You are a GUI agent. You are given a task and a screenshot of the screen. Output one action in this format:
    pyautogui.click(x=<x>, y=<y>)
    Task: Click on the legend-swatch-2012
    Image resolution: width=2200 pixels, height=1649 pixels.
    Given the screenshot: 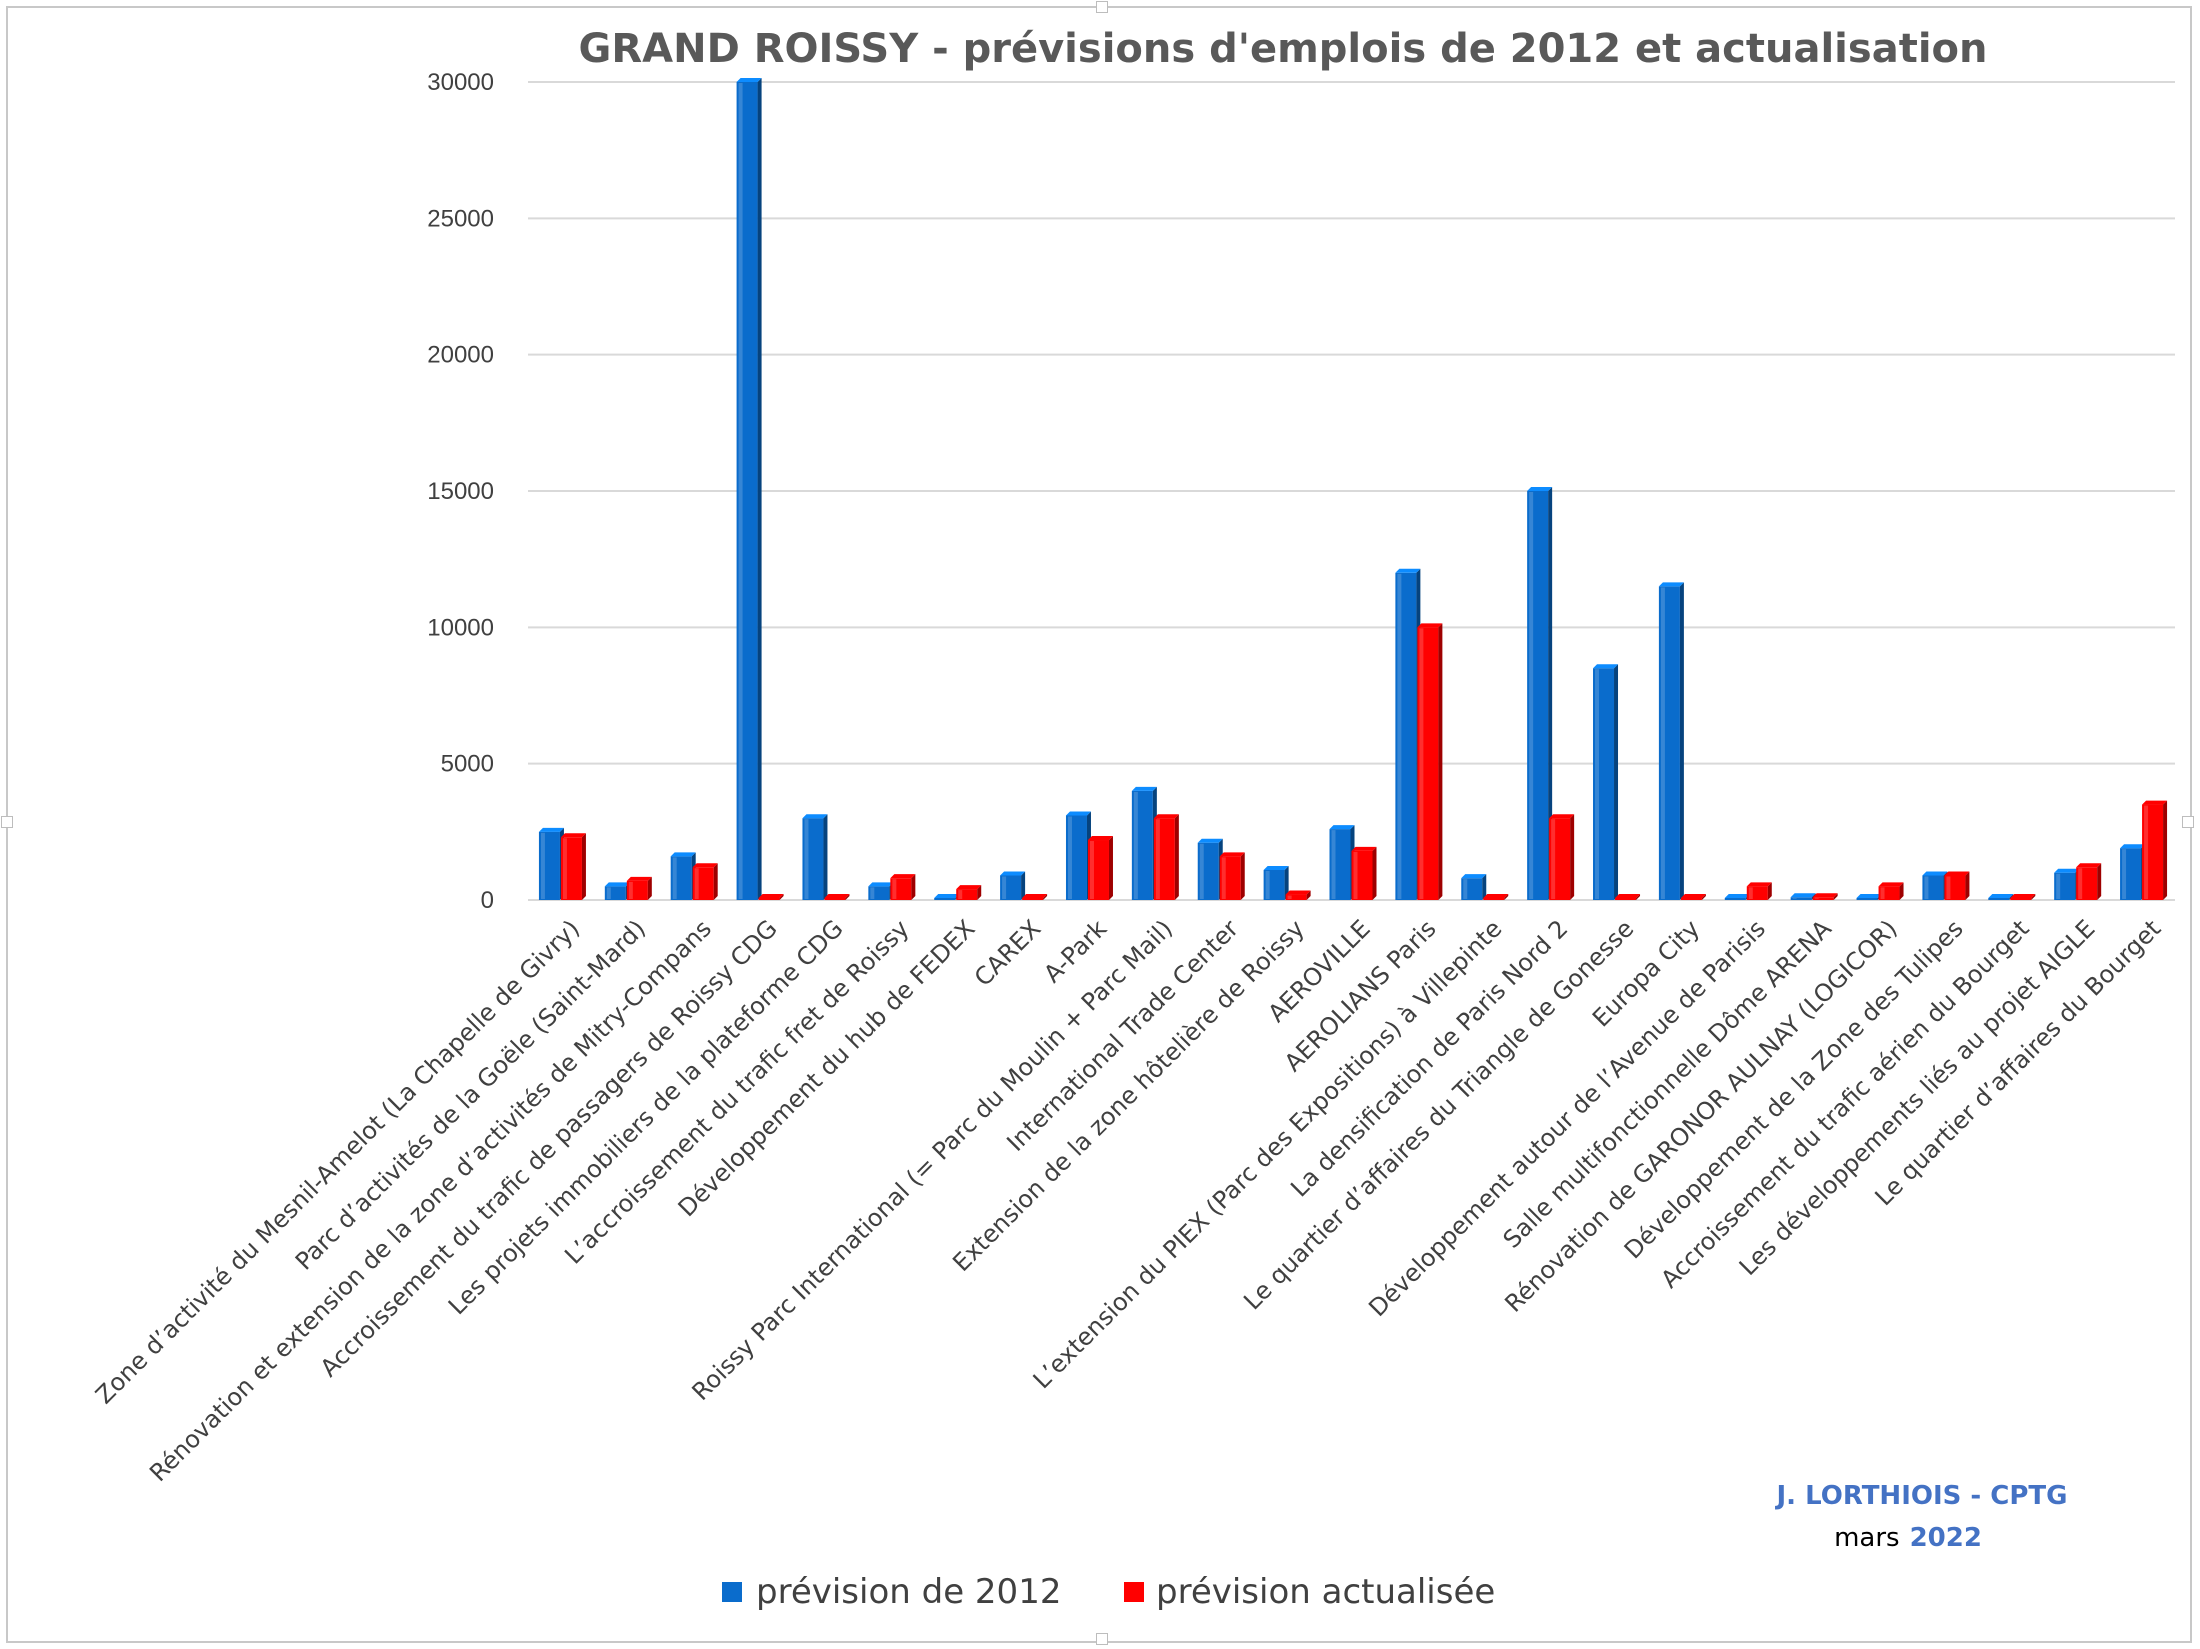 What is the action you would take?
    pyautogui.click(x=732, y=1592)
    